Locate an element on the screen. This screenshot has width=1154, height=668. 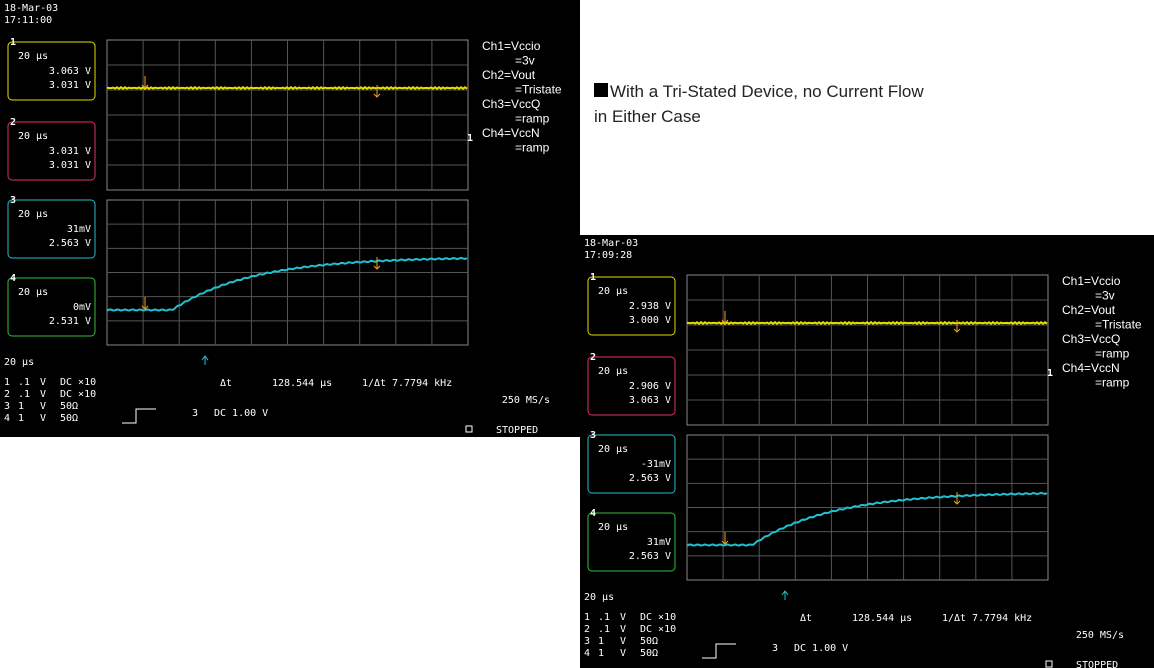
trigger: DC 1.00 V is located at coordinates (241, 413).